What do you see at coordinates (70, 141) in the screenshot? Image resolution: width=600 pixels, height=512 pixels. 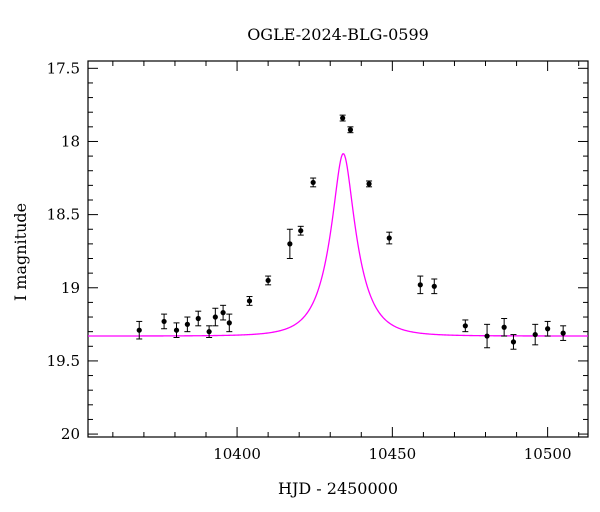 I see `y-tick-label: 18` at bounding box center [70, 141].